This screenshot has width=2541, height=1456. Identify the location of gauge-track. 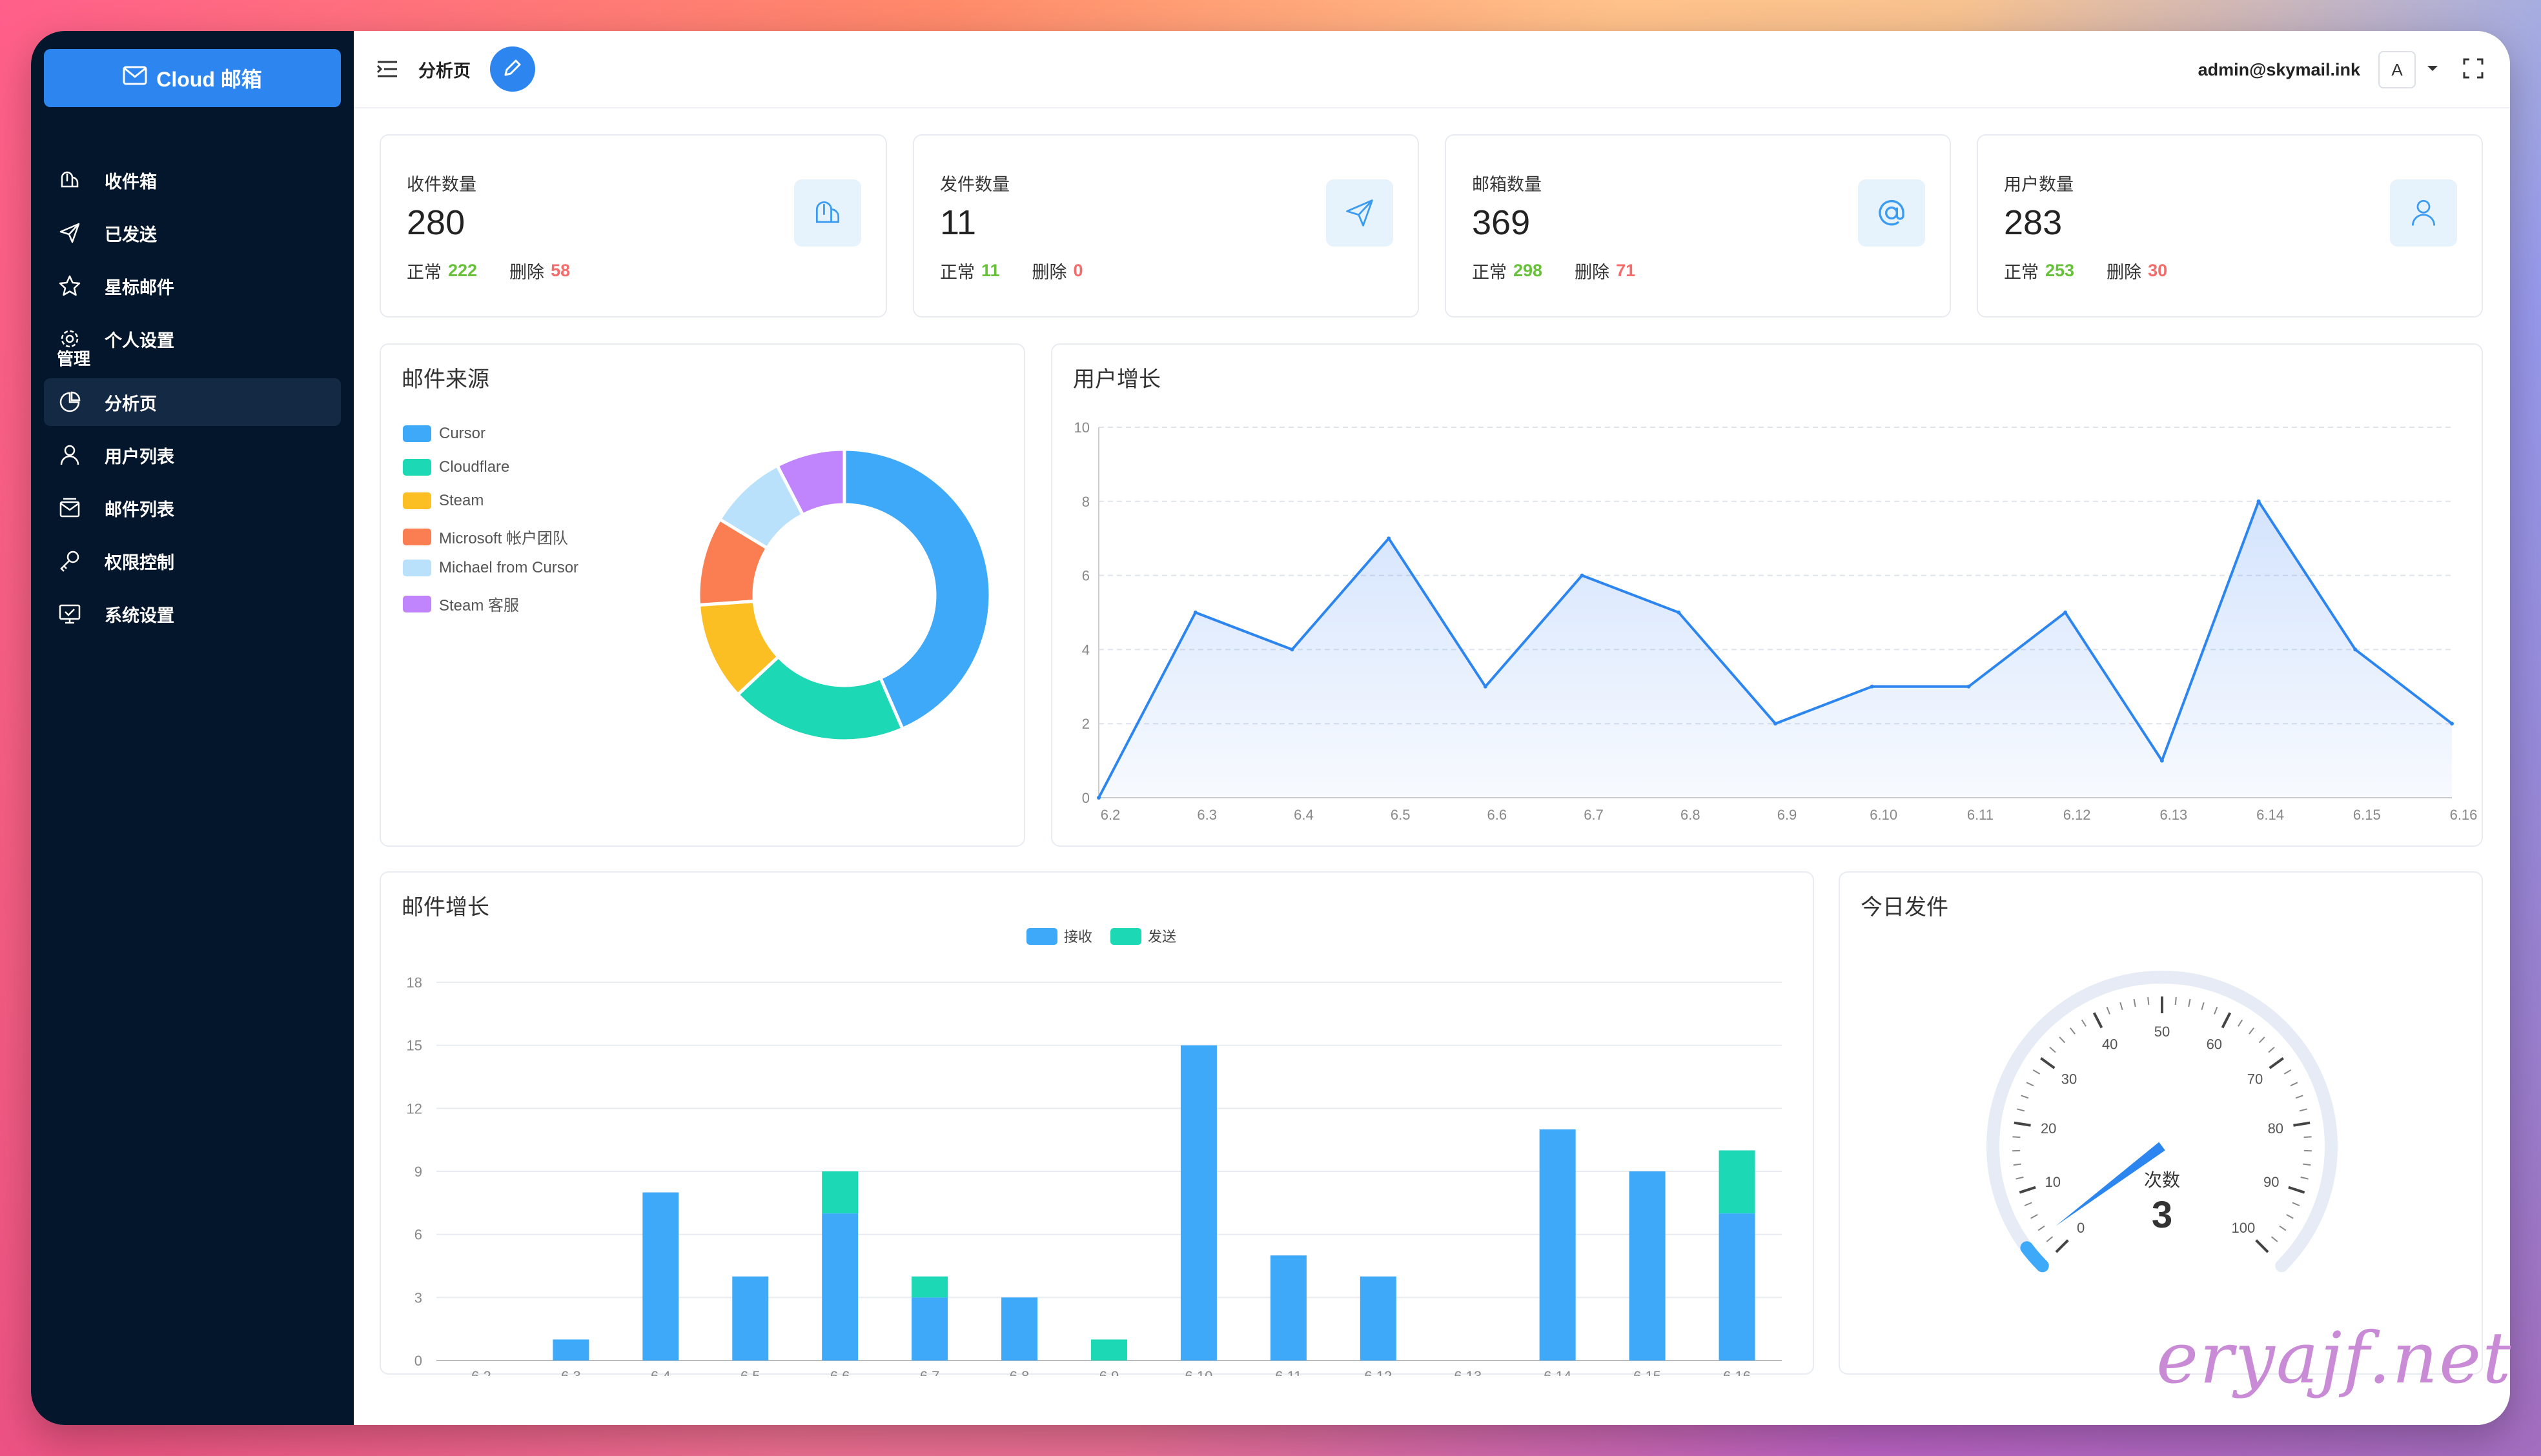
(2162, 1122).